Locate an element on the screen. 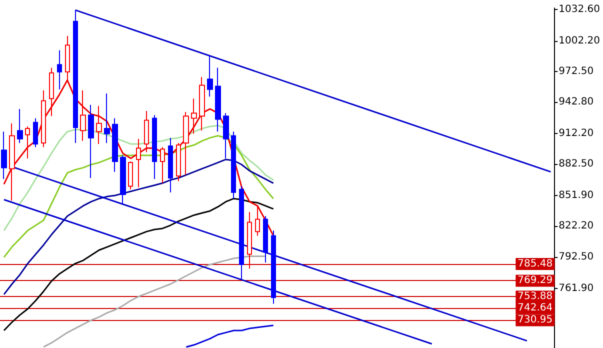 The width and height of the screenshot is (603, 348). ref-line-label: 785.48 is located at coordinates (535, 264).